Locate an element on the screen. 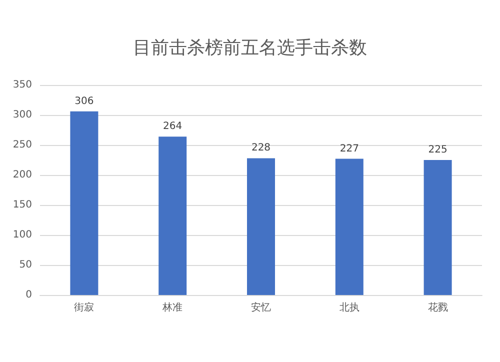 Image resolution: width=500 pixels, height=362 pixels. x-tick-label: 北执 is located at coordinates (349, 308).